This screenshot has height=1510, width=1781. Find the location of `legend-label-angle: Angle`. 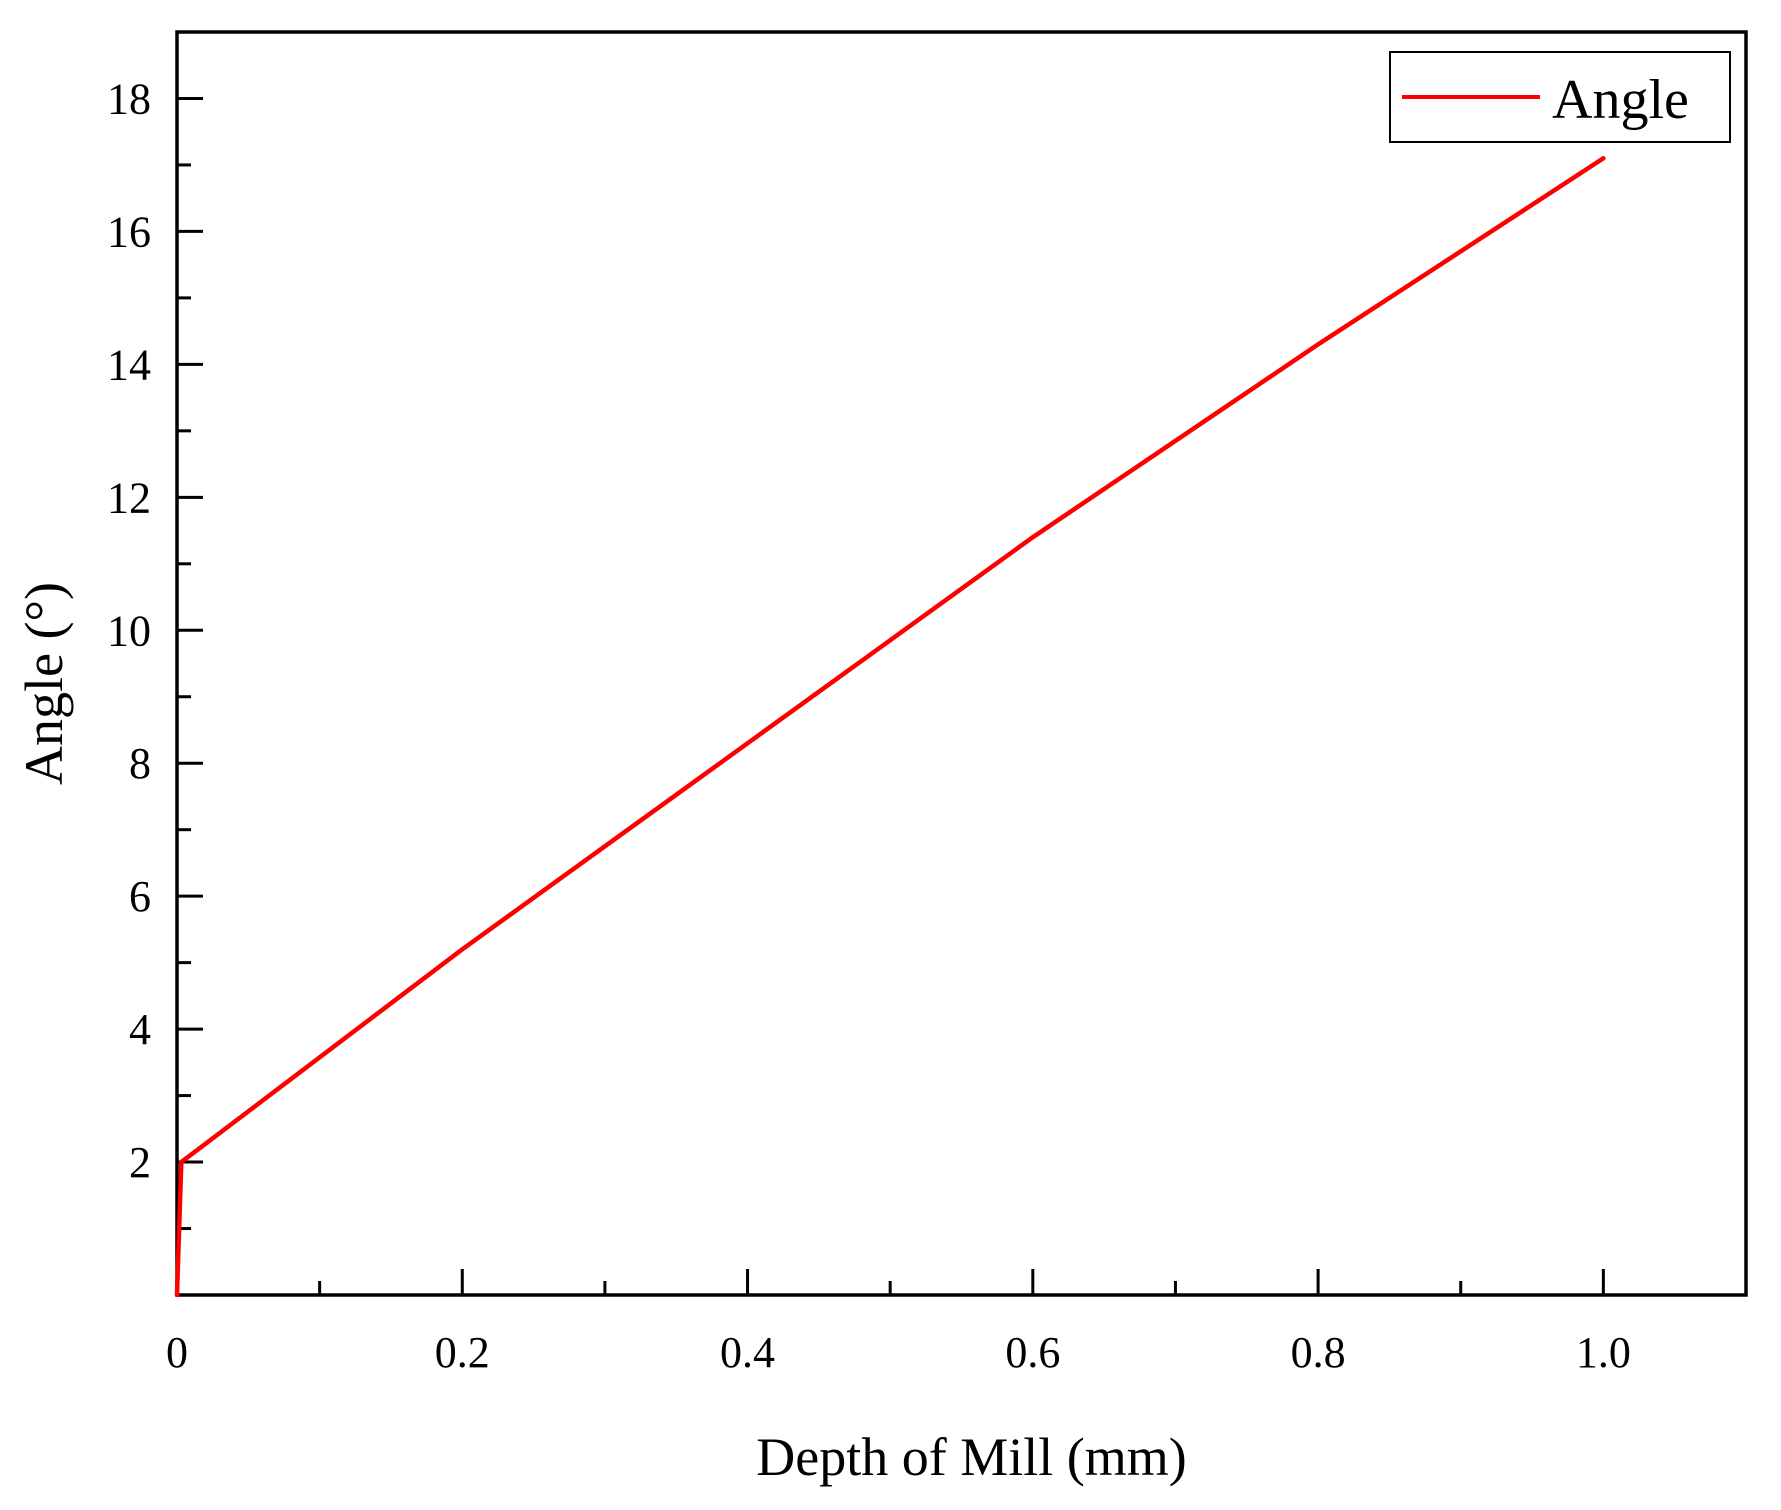

legend-label-angle: Angle is located at coordinates (1620, 100).